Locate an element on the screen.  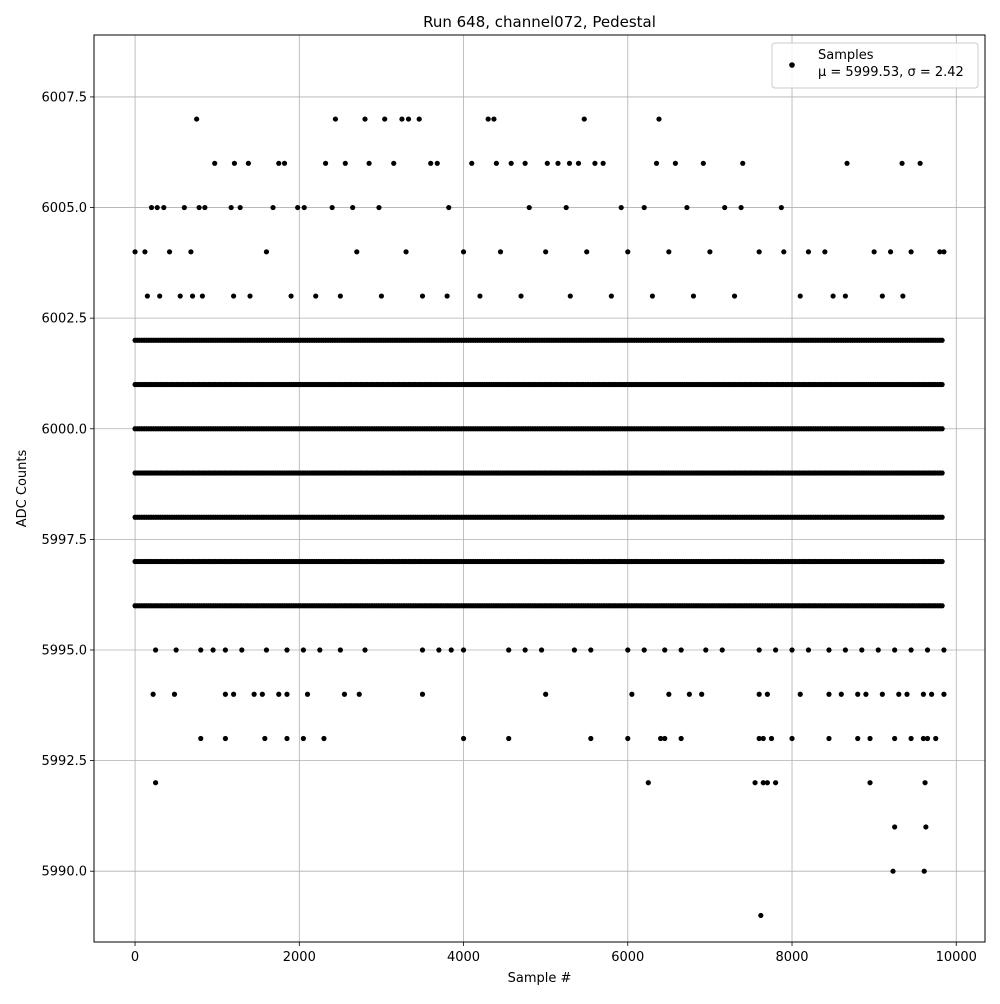
x-tick-label: 8000 is located at coordinates (791, 957).